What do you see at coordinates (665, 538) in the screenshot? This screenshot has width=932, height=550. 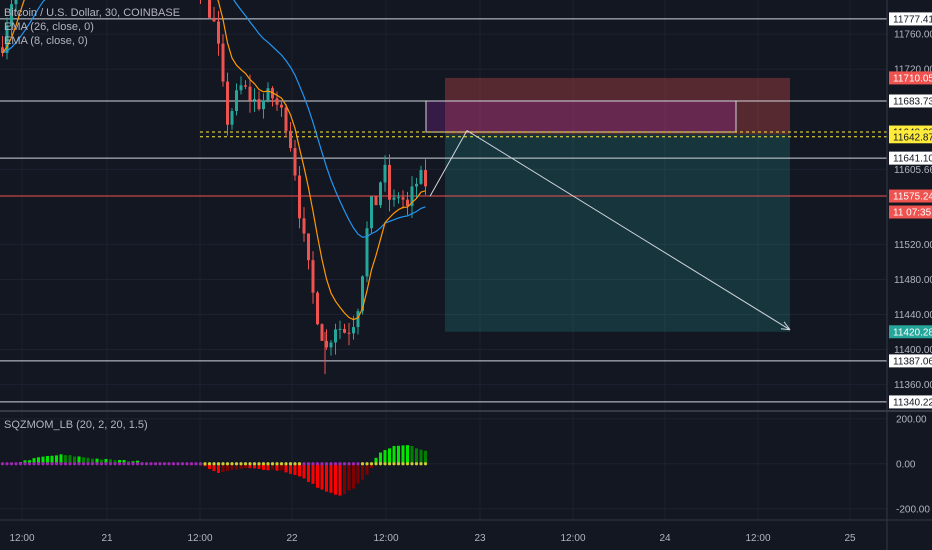 I see `time-tick-label-7: 24` at bounding box center [665, 538].